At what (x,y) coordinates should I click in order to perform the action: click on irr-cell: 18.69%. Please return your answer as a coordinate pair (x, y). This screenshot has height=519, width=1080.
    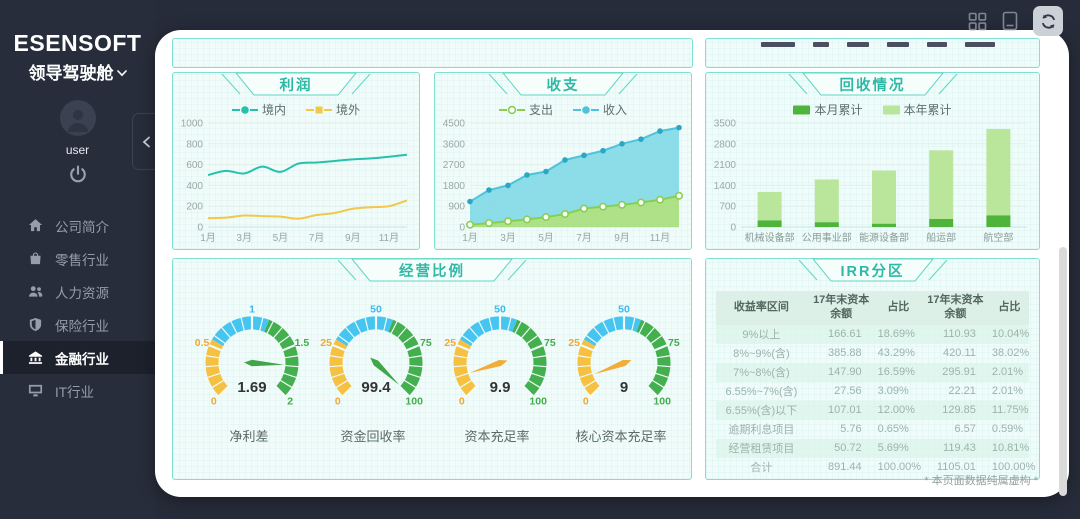
    Looking at the image, I should click on (898, 334).